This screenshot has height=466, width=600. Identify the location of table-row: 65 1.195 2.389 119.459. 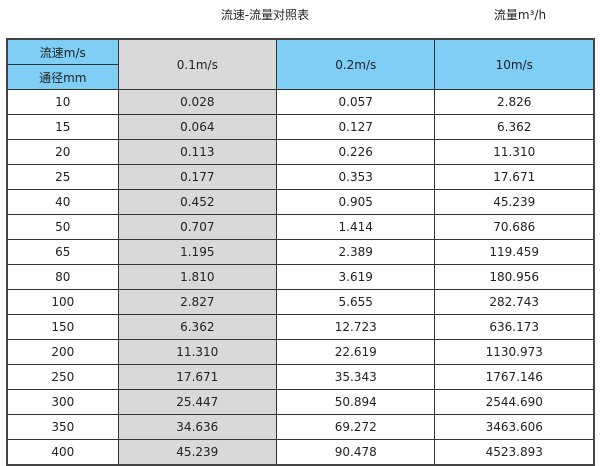
(300, 252).